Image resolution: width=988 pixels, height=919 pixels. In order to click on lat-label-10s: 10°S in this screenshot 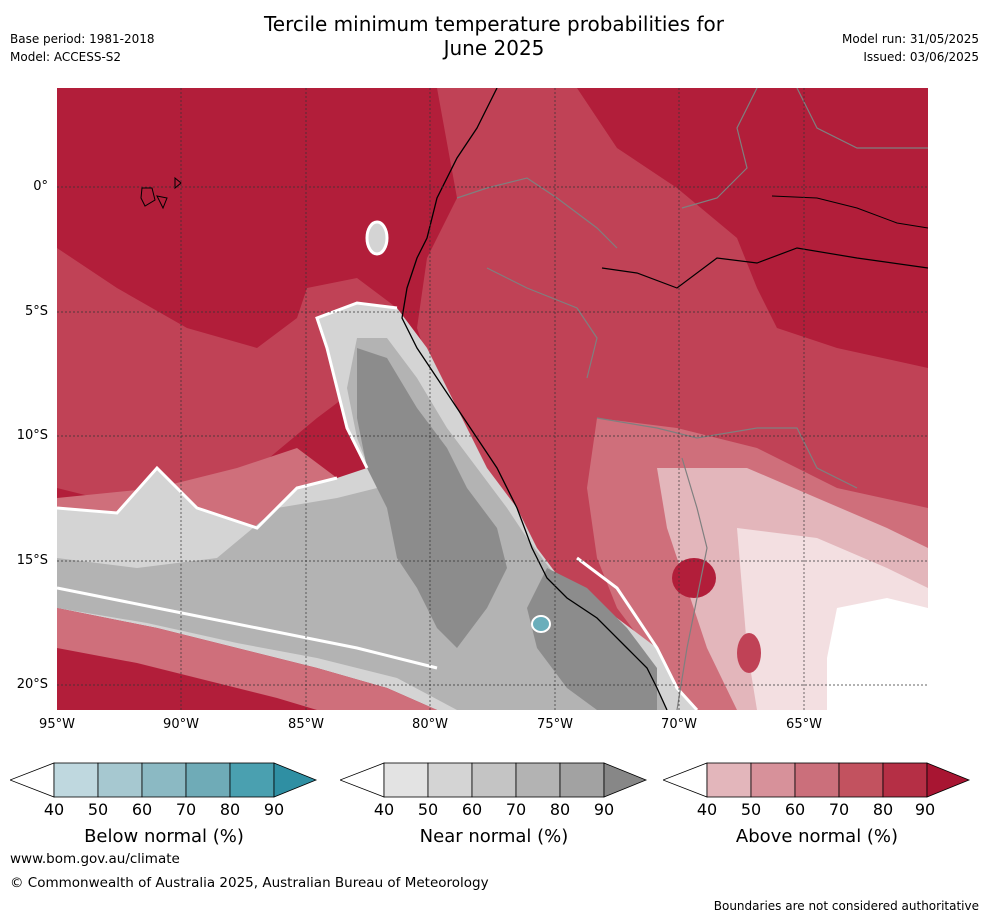, I will do `click(32, 435)`.